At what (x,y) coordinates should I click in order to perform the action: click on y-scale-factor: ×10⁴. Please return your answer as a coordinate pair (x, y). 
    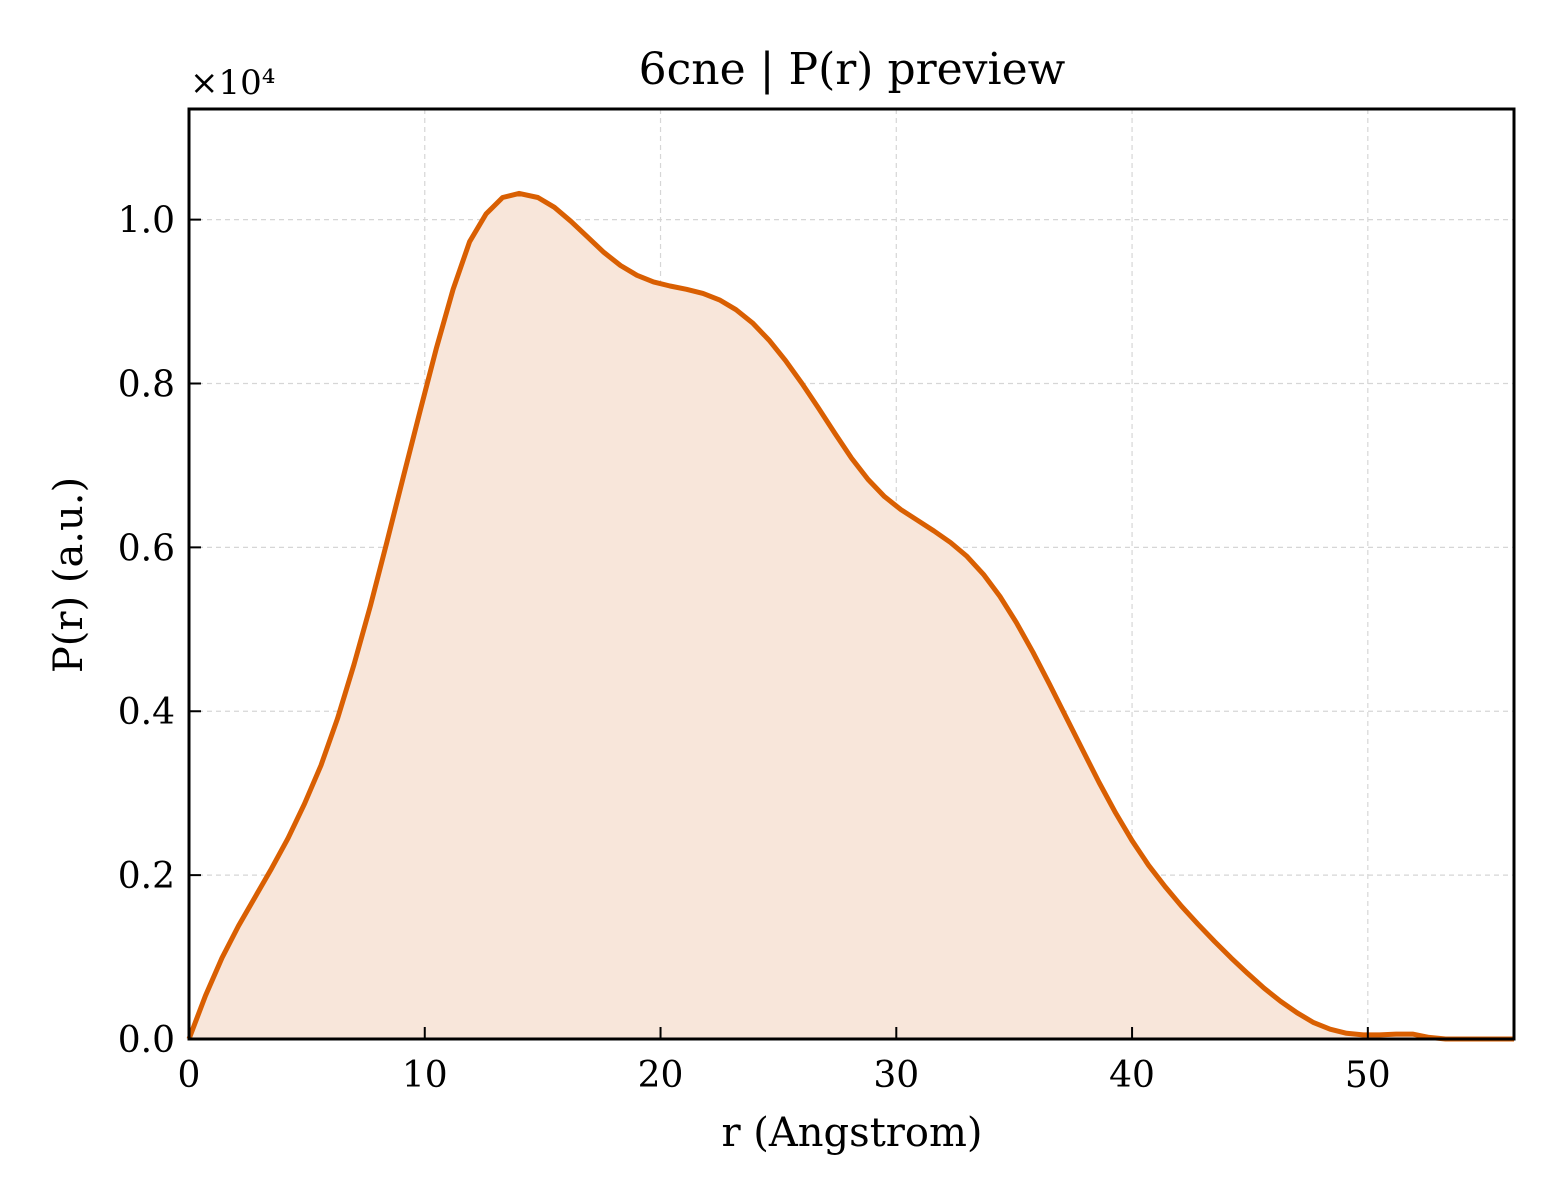
    Looking at the image, I should click on (232, 83).